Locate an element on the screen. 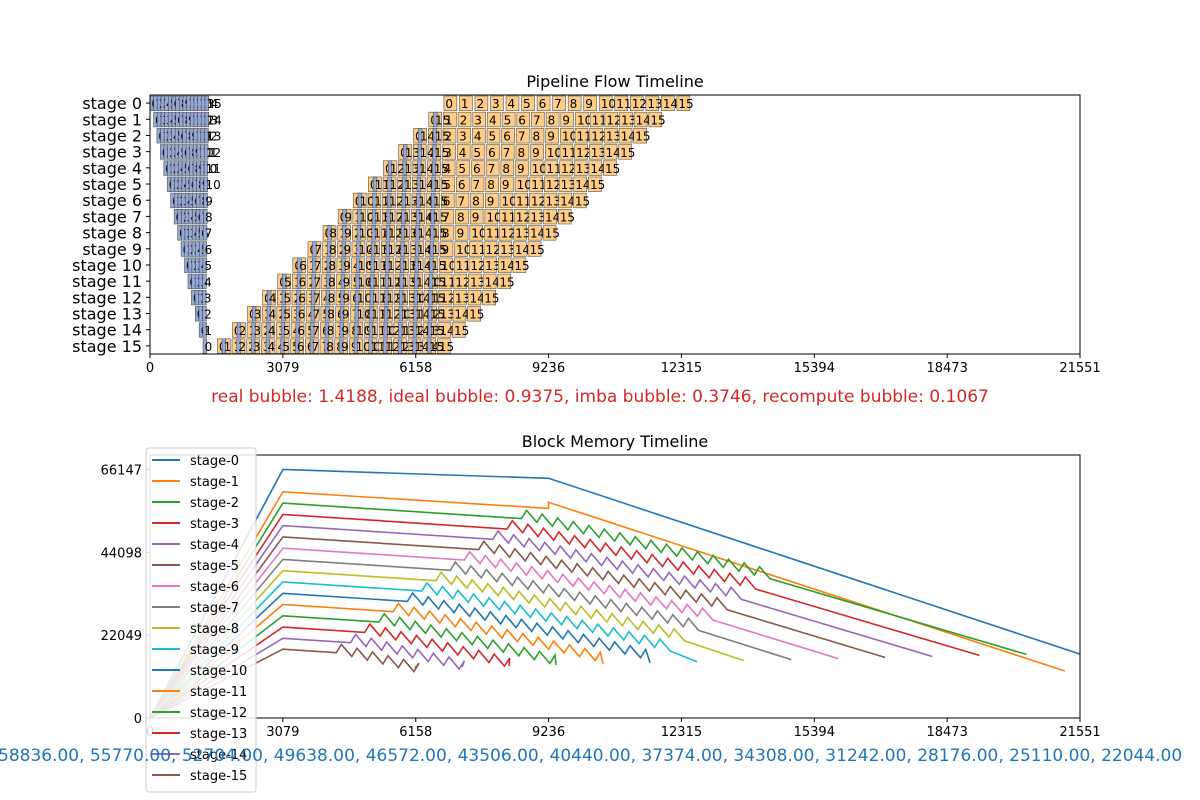 The image size is (1200, 800). recompute-block-label: 7 is located at coordinates (318, 250).